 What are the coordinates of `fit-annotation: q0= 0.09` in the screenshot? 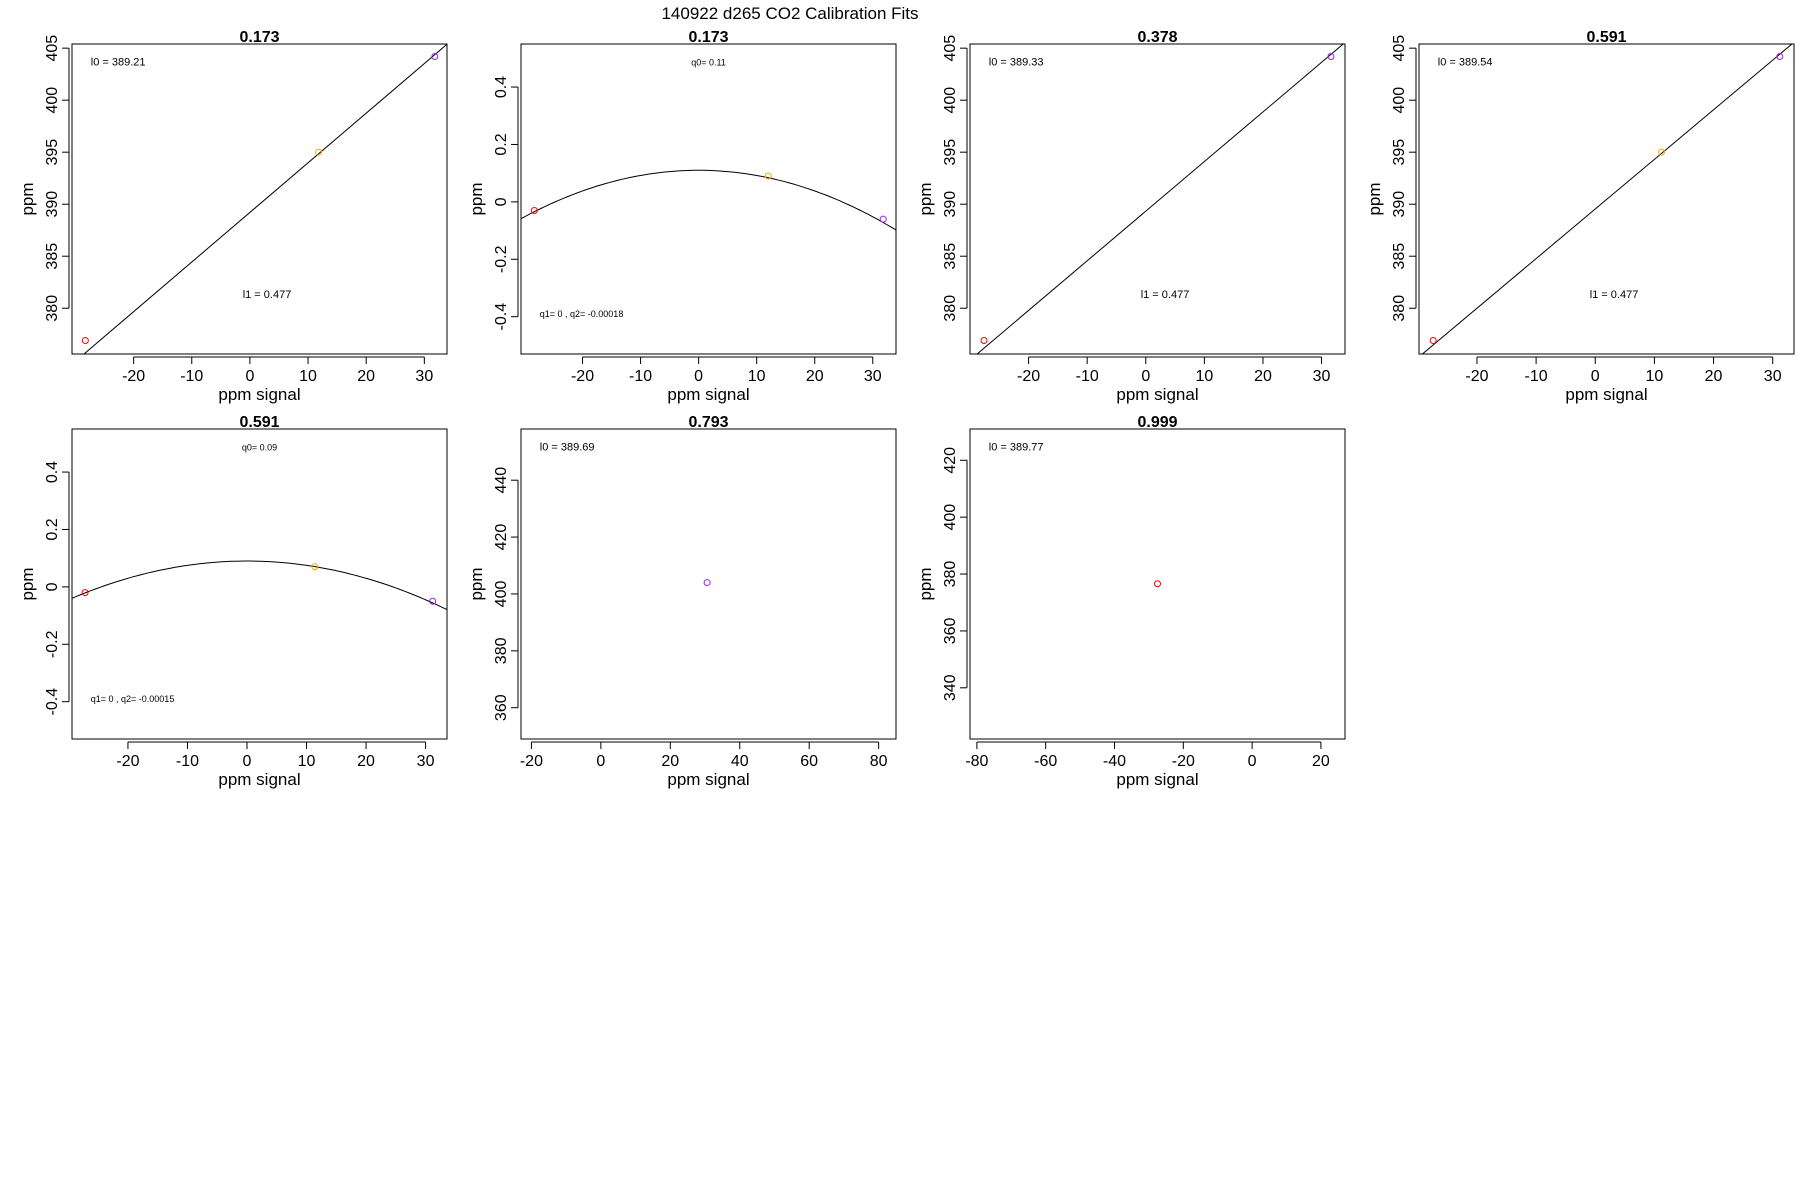 It's located at (259, 448).